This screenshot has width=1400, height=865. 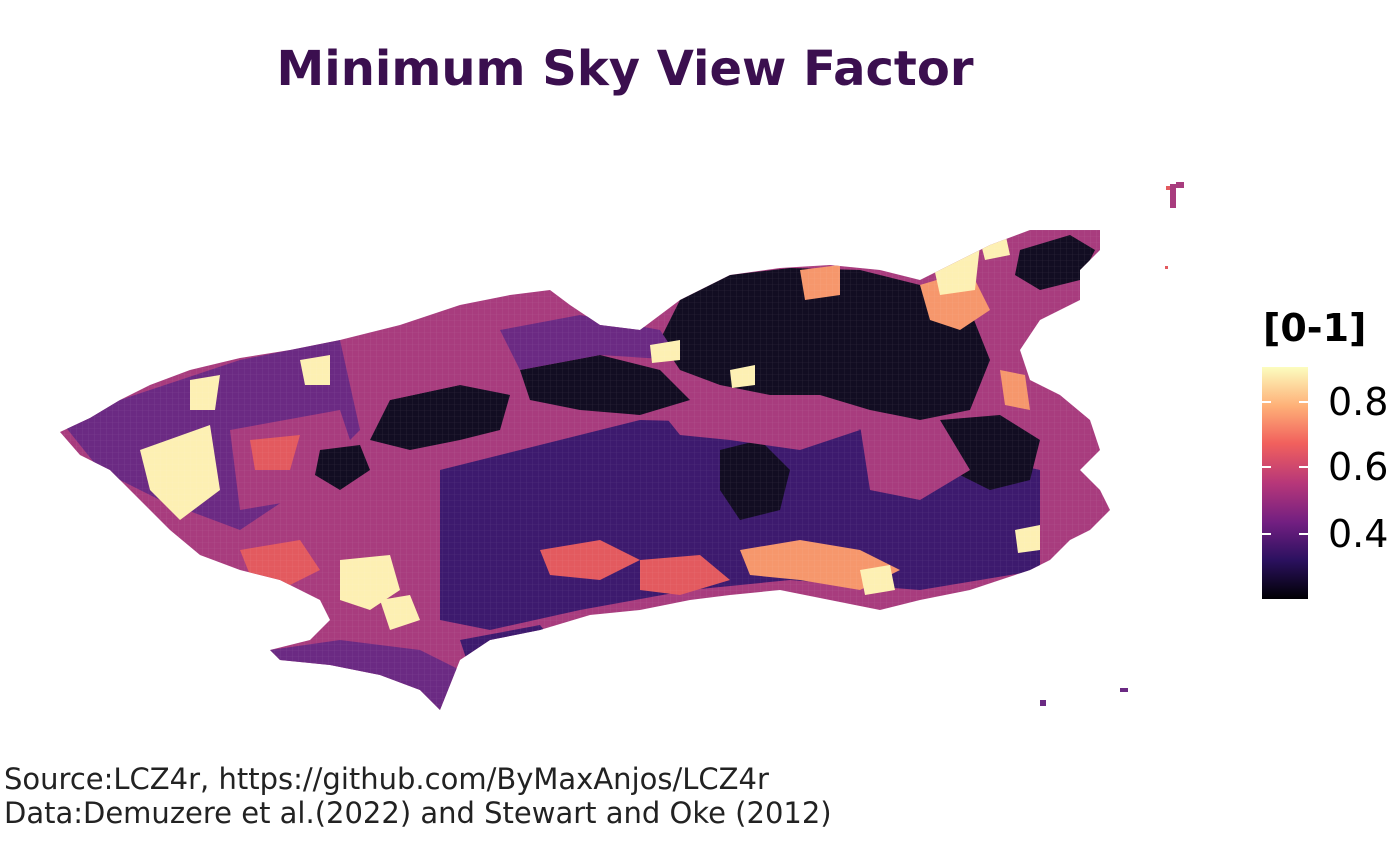 What do you see at coordinates (1173, 196) in the screenshot?
I see `island` at bounding box center [1173, 196].